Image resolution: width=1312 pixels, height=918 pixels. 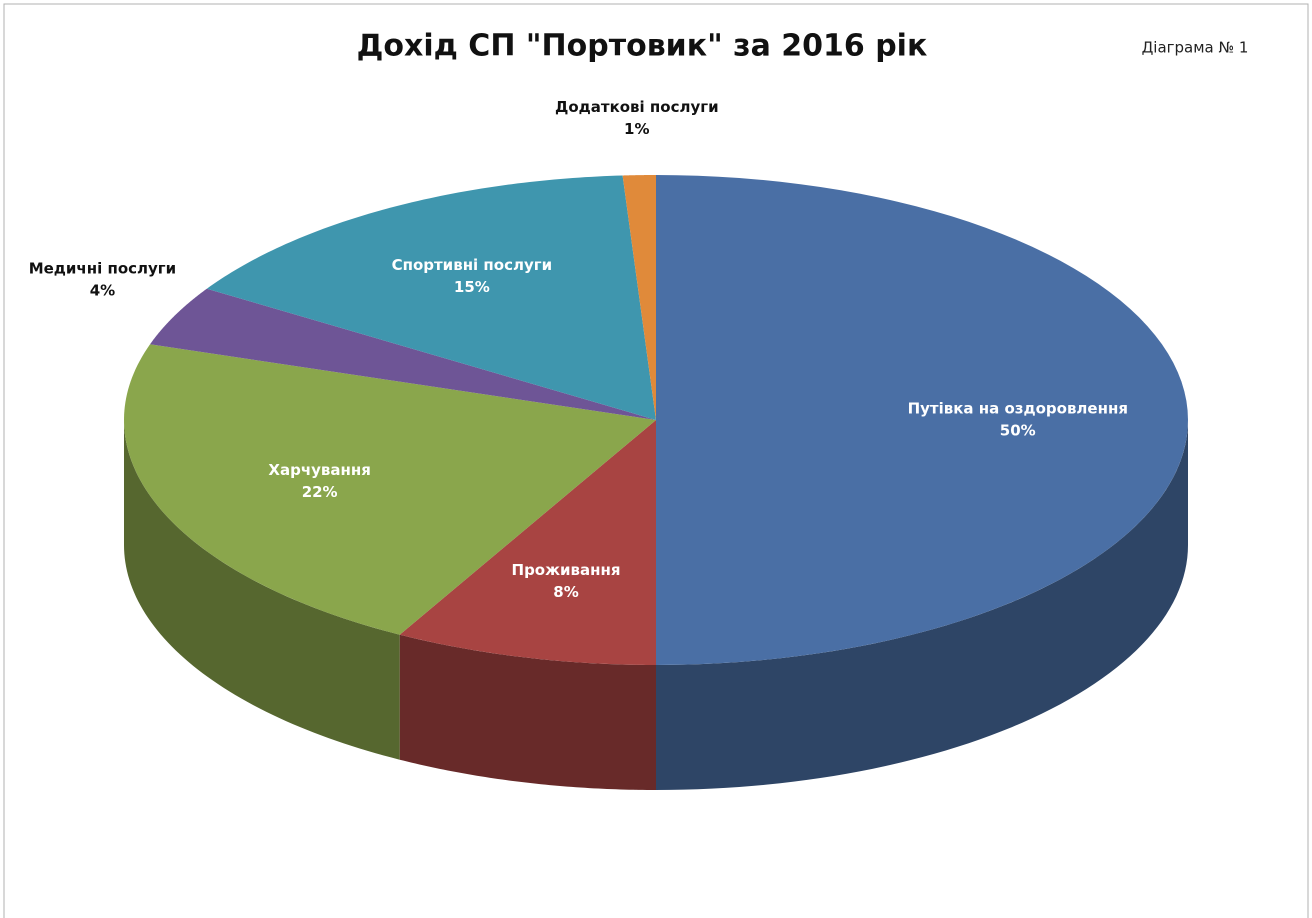 I want to click on slice-value-label: 8%, so click(x=565, y=592).